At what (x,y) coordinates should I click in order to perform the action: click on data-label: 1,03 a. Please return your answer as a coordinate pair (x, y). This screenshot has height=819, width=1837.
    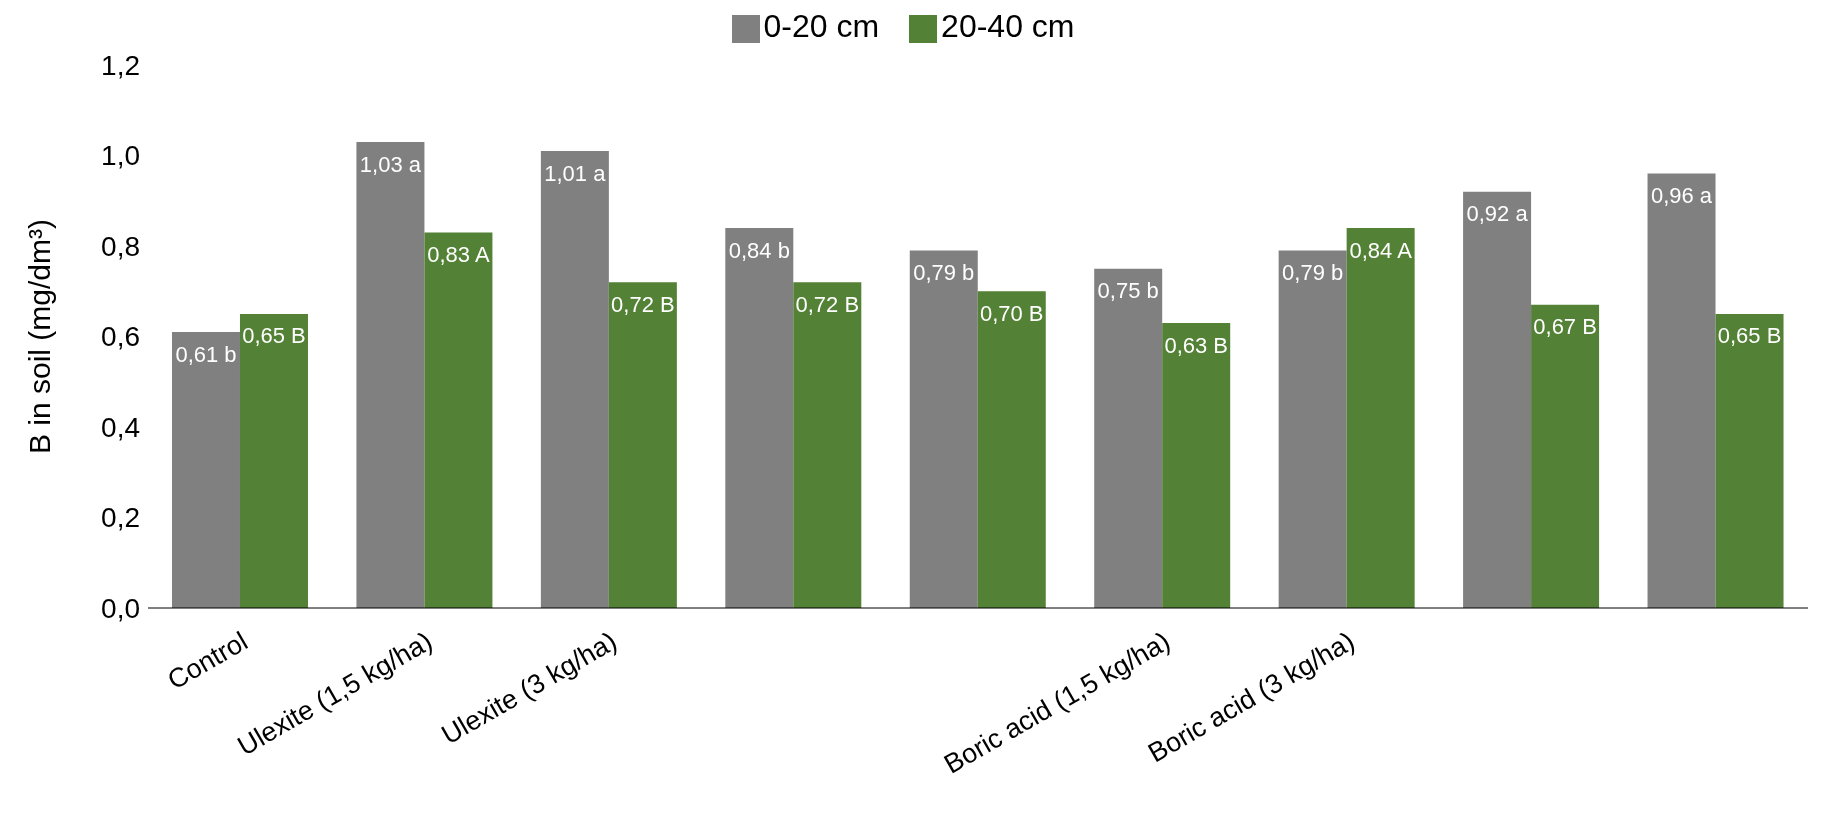
    Looking at the image, I should click on (390, 164).